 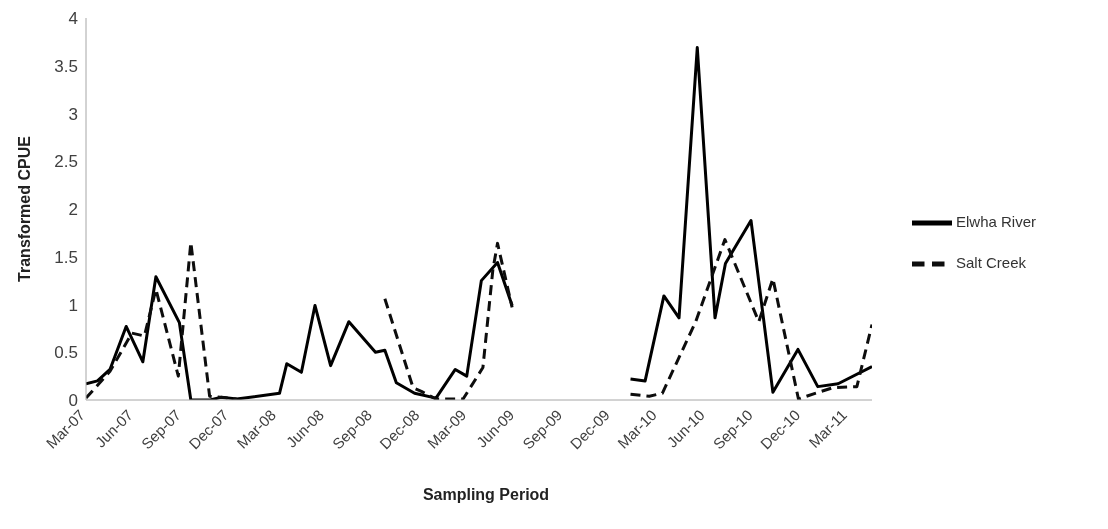 What do you see at coordinates (73, 210) in the screenshot?
I see `y-tick-label: 2` at bounding box center [73, 210].